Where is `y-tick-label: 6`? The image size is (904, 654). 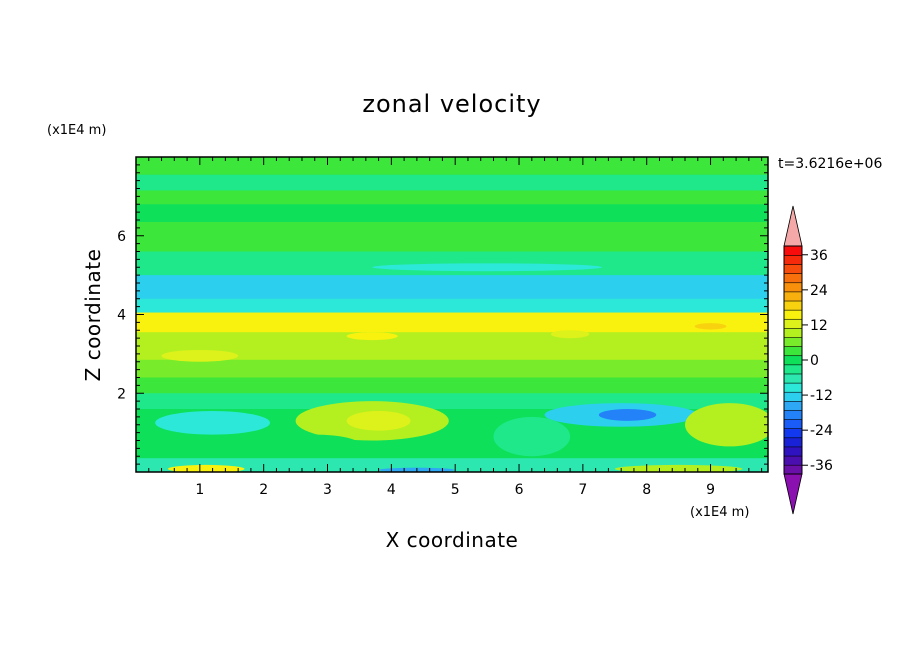
y-tick-label: 6 is located at coordinates (121, 237).